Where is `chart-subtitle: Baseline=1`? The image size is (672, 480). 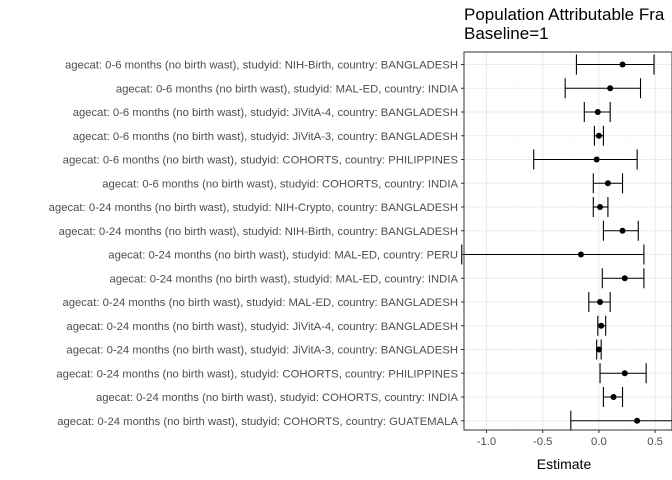
chart-subtitle: Baseline=1 is located at coordinates (506, 33).